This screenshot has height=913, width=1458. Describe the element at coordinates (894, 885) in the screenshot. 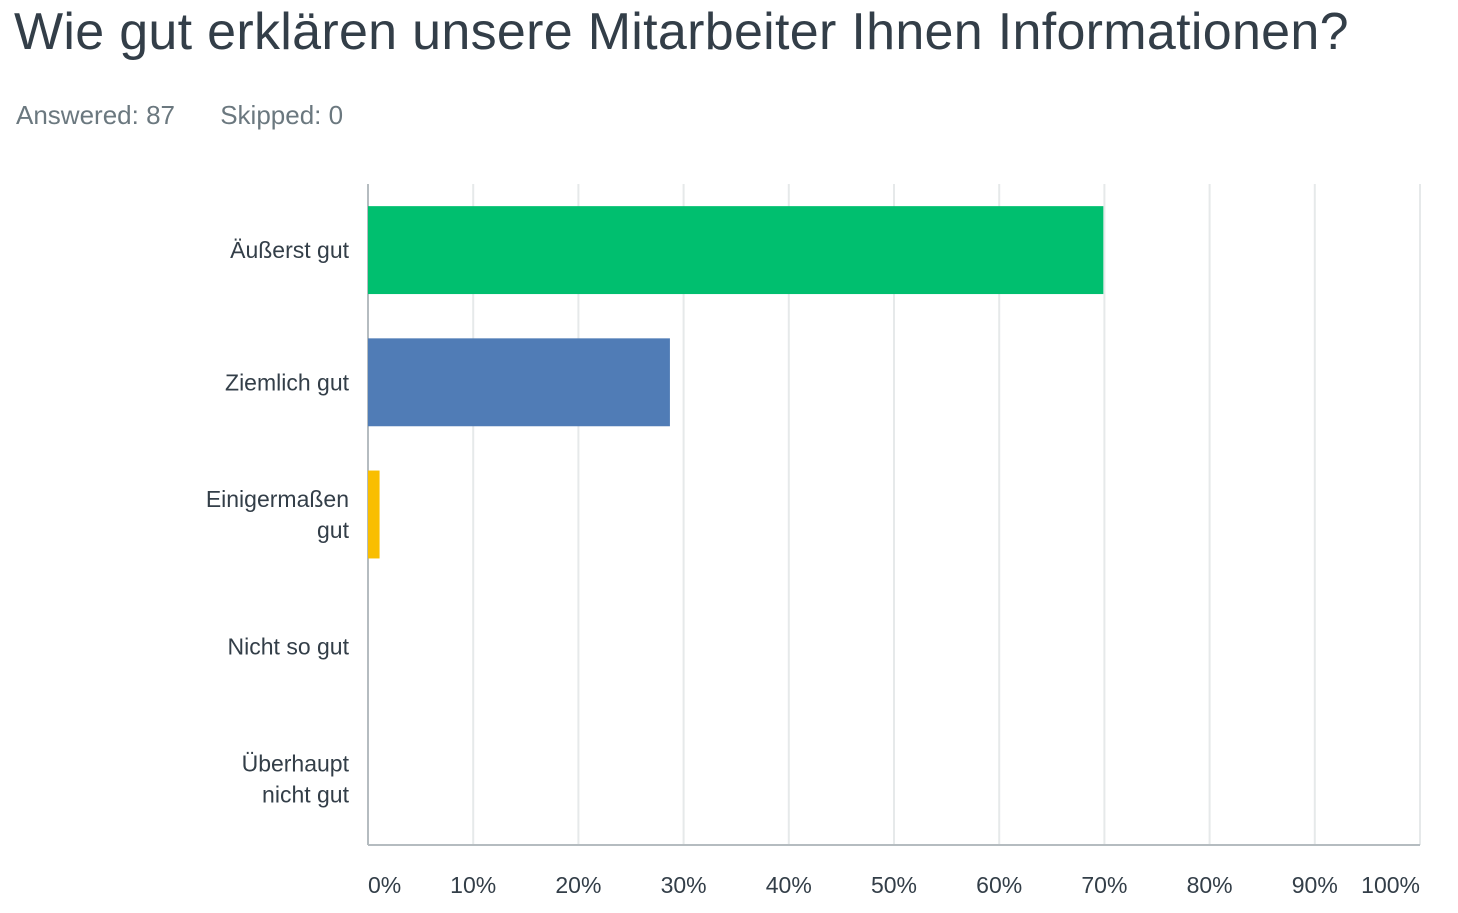

I see `x-tick-label: 50%` at that location.